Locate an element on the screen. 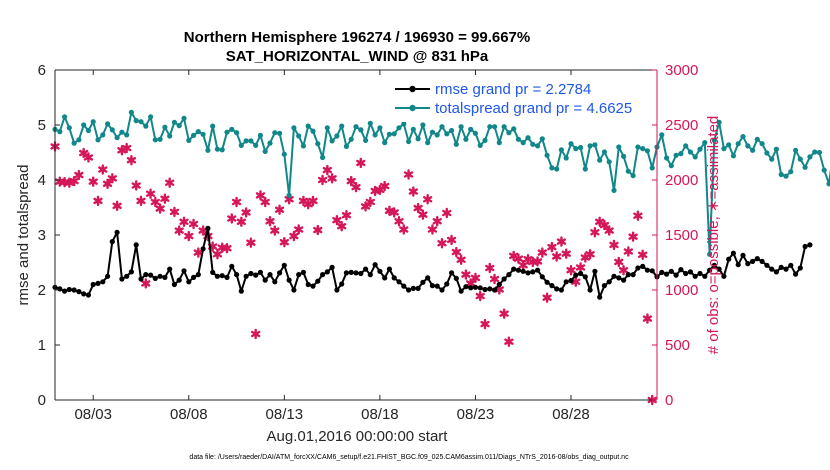 Image resolution: width=830 pixels, height=470 pixels. x-axis-label: Aug.01,2016 00:00:00 start is located at coordinates (358, 436).